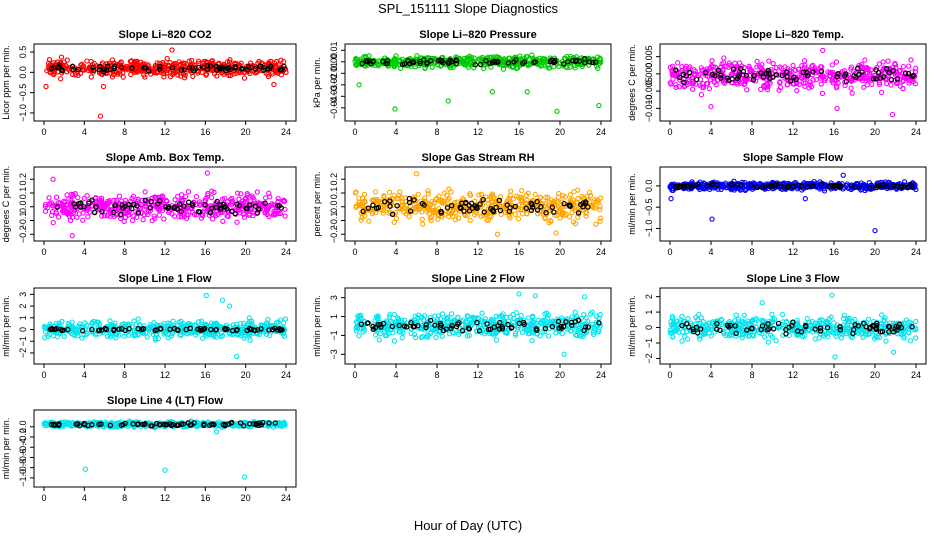 Image resolution: width=936 pixels, height=540 pixels. I want to click on y-axis-label: ml/min per min., so click(317, 326).